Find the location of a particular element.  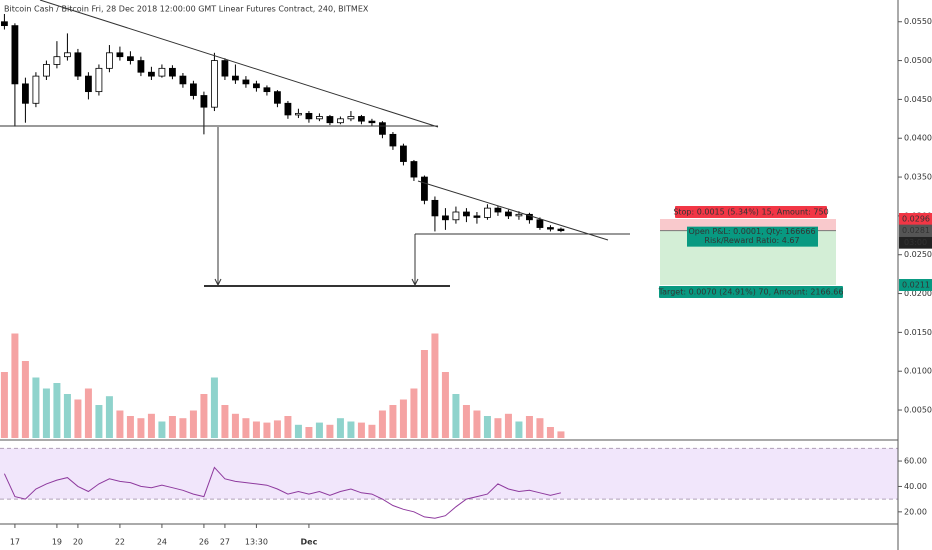

stop-zone is located at coordinates (748, 225).